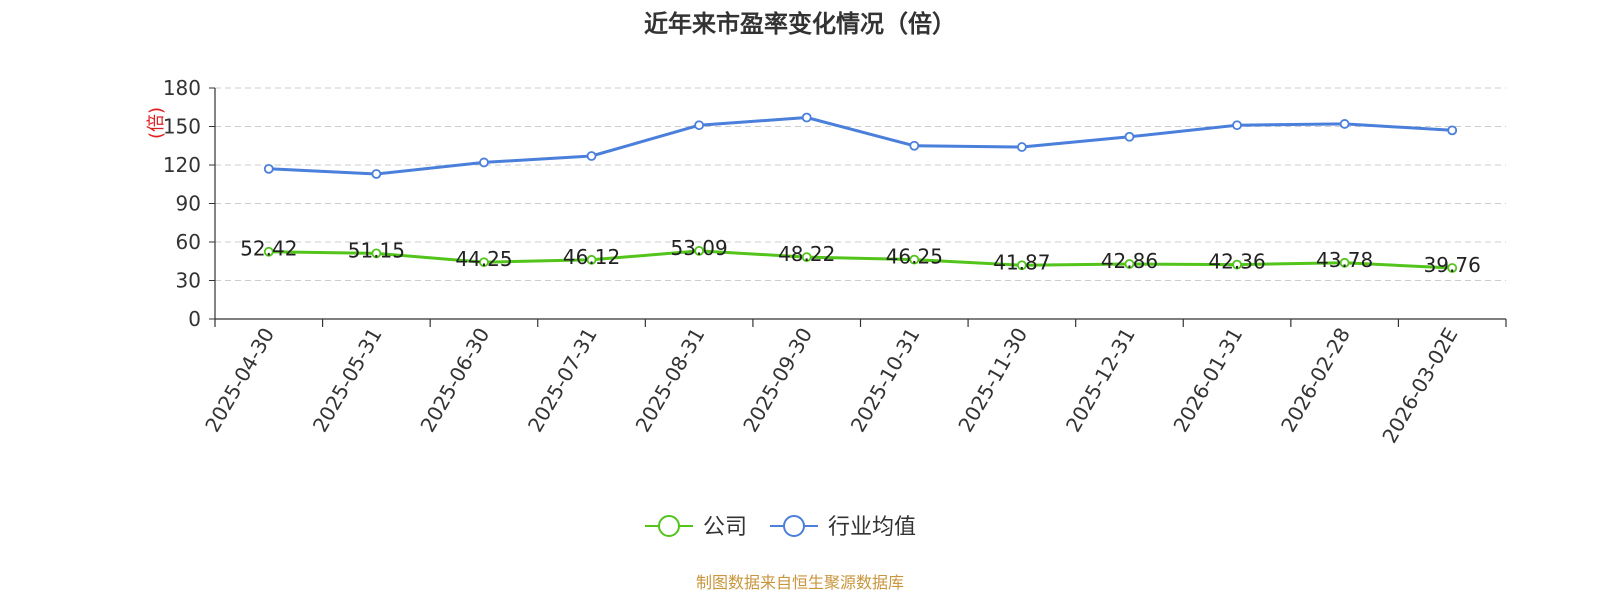 The image size is (1600, 600). I want to click on data-label: 46.12, so click(591, 257).